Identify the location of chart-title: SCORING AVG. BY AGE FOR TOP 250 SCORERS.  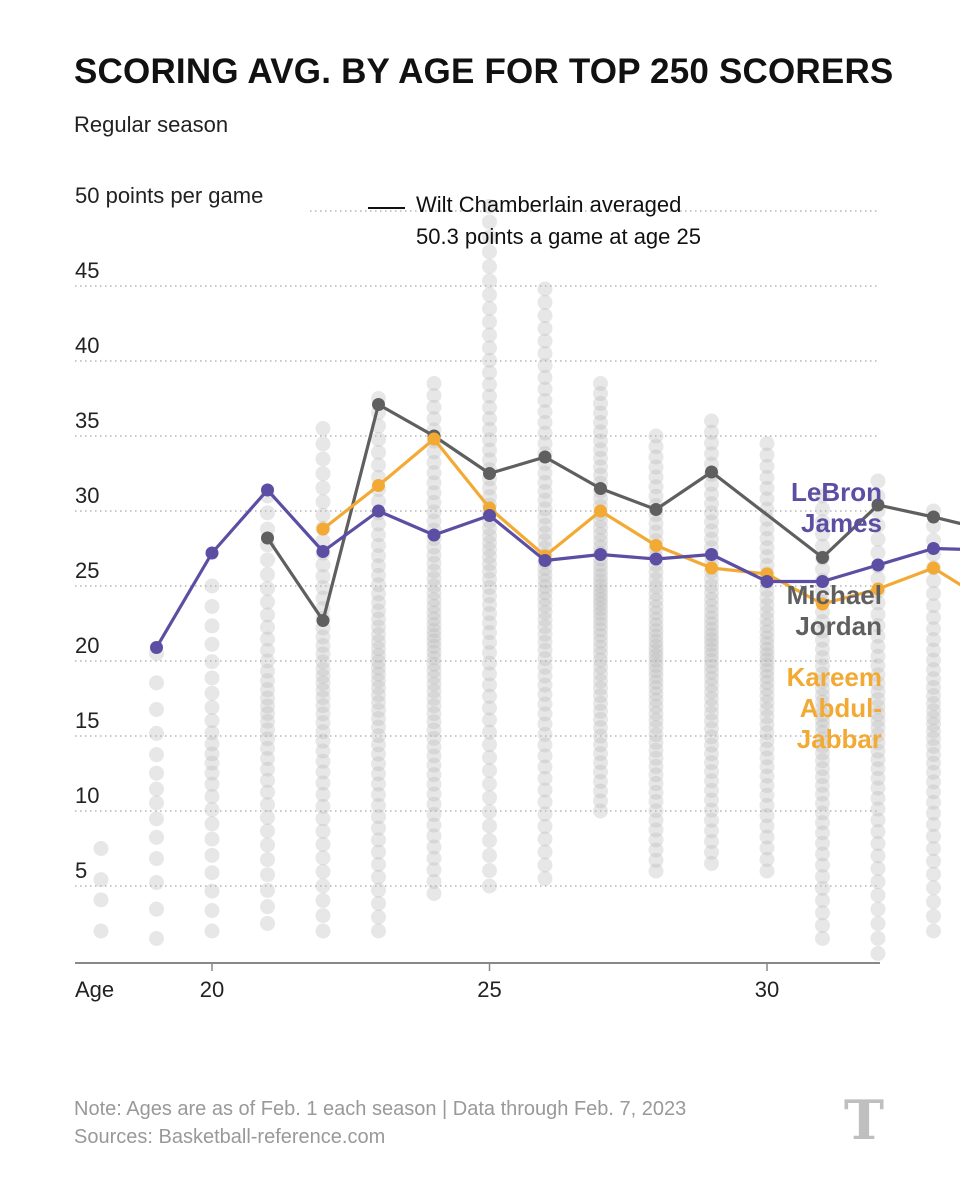
(484, 71).